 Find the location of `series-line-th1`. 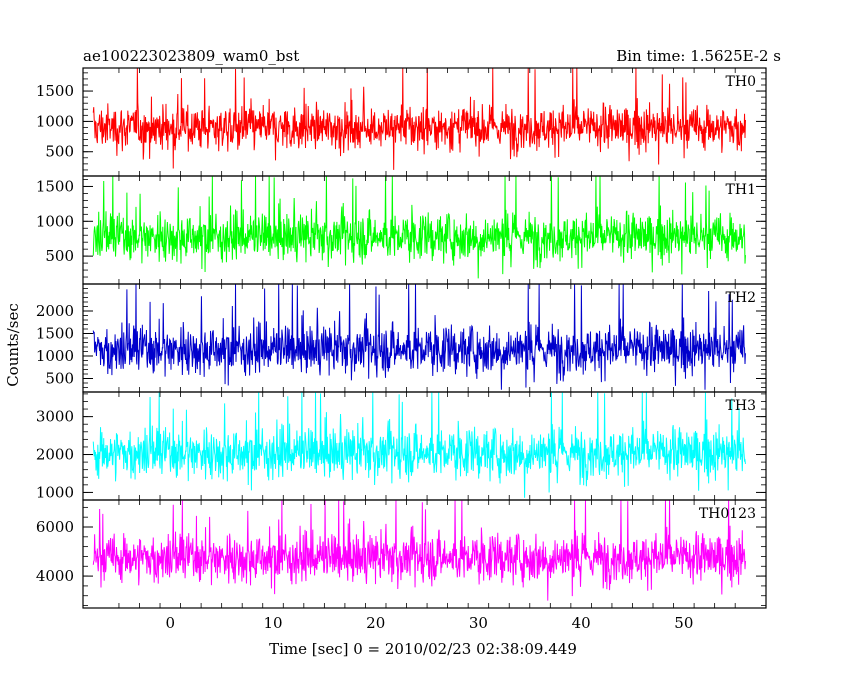

series-line-th1 is located at coordinates (419, 227).